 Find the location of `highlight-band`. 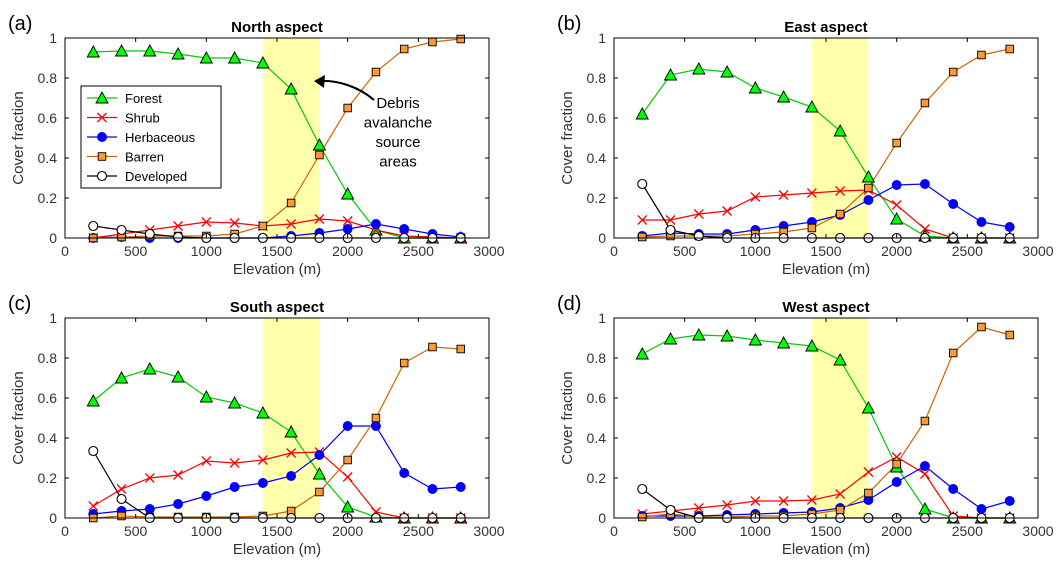

highlight-band is located at coordinates (291, 418).